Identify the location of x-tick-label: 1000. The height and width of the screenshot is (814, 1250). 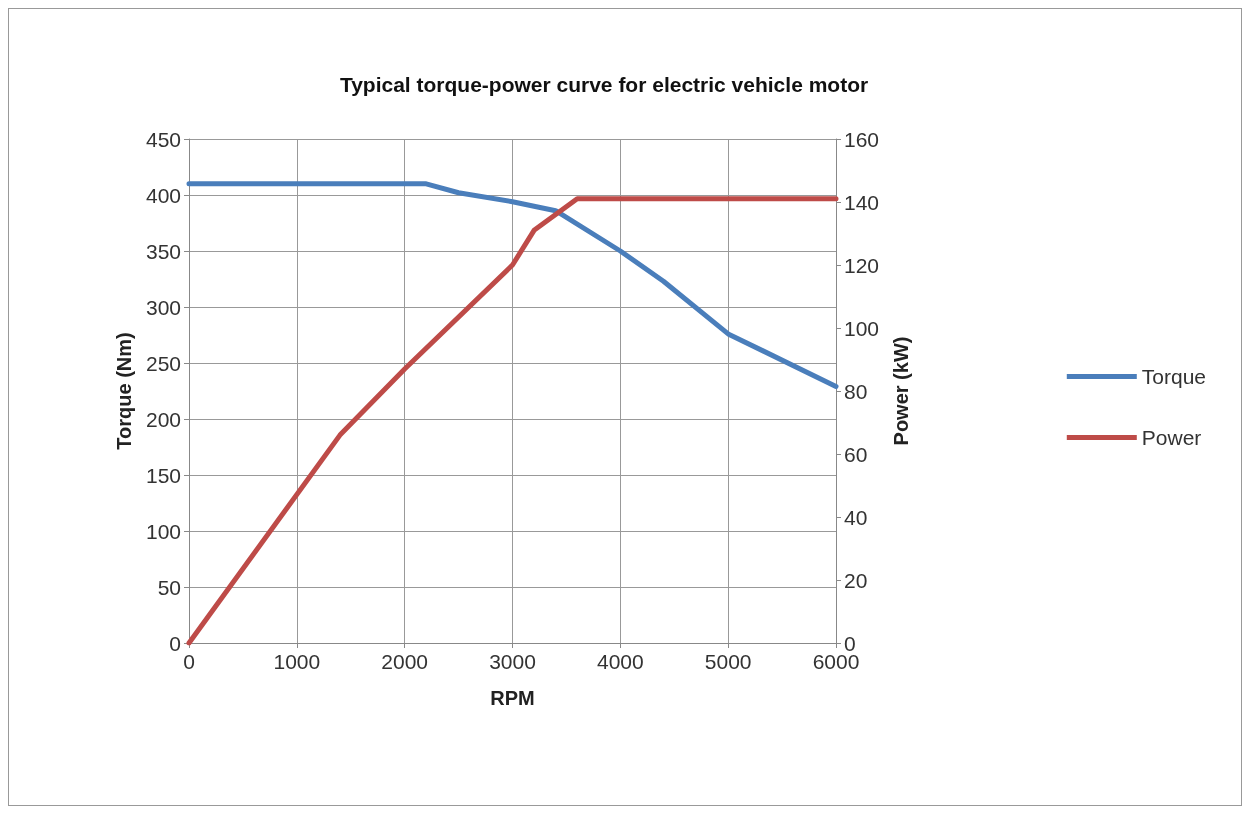
(297, 661).